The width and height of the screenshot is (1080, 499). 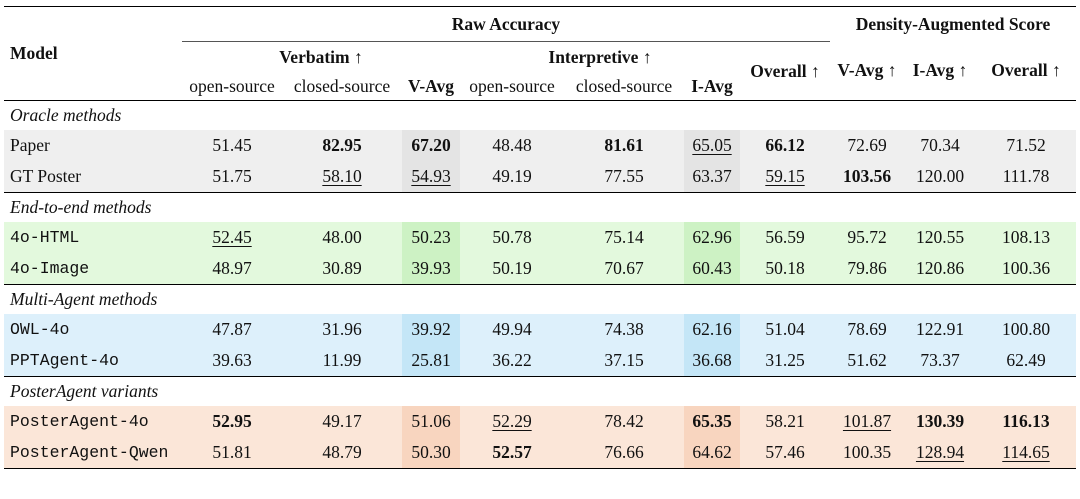 I want to click on value-text: 51.06, so click(x=431, y=421).